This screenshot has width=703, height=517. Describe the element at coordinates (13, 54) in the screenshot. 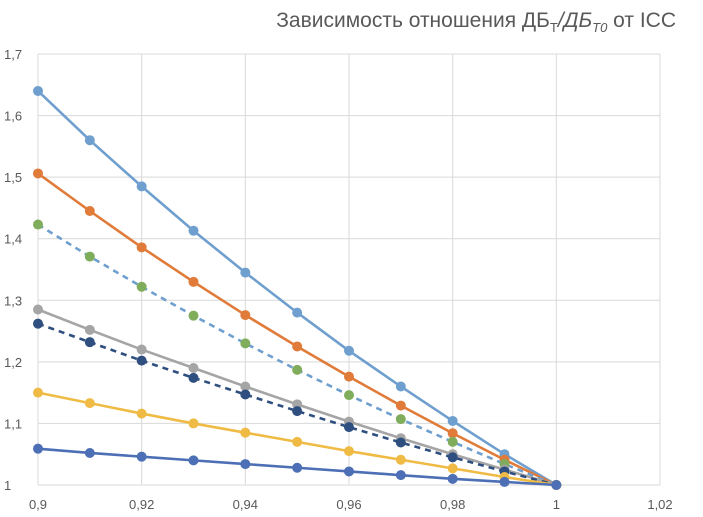

I see `y-tick-label: 1,7` at that location.